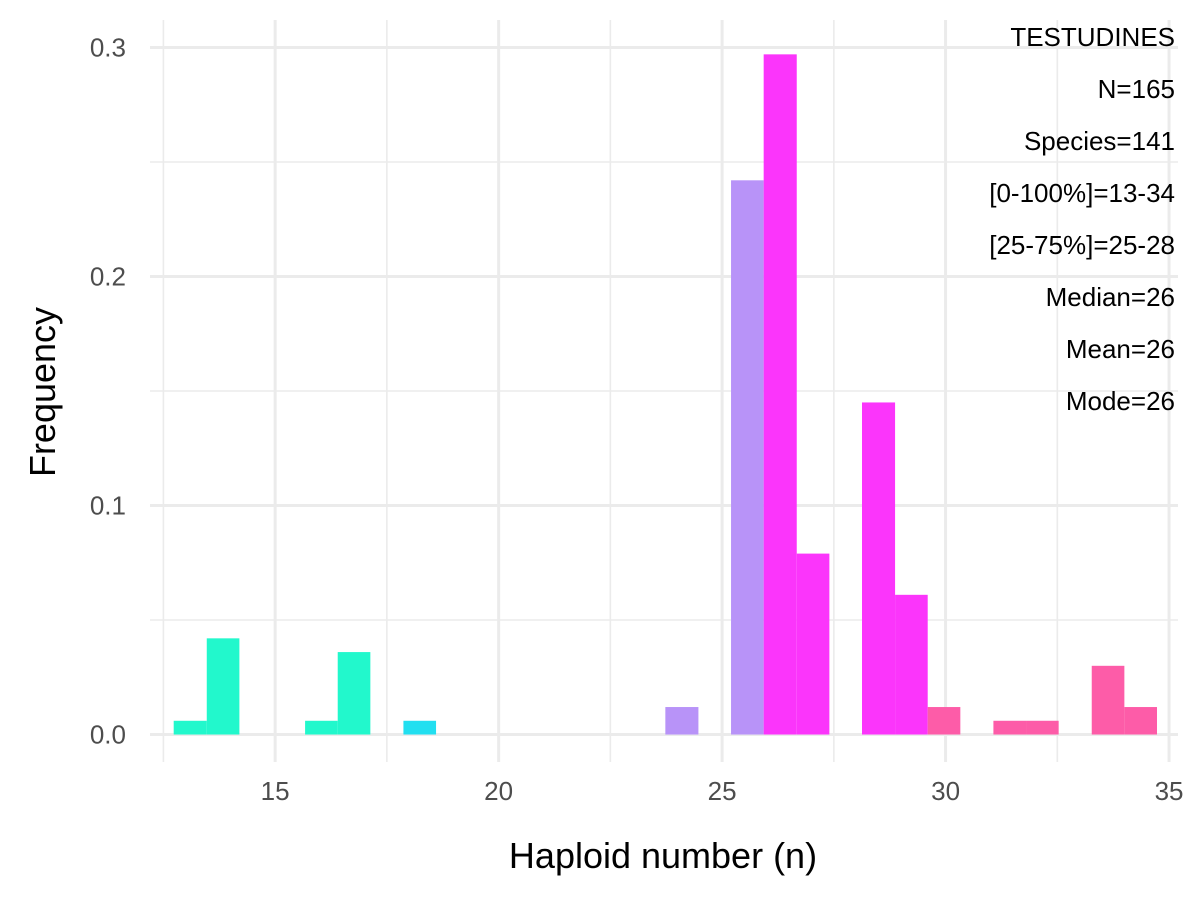 This screenshot has width=1199, height=899. What do you see at coordinates (1082, 245) in the screenshot?
I see `stat-annotation: [25-75%]=25-28` at bounding box center [1082, 245].